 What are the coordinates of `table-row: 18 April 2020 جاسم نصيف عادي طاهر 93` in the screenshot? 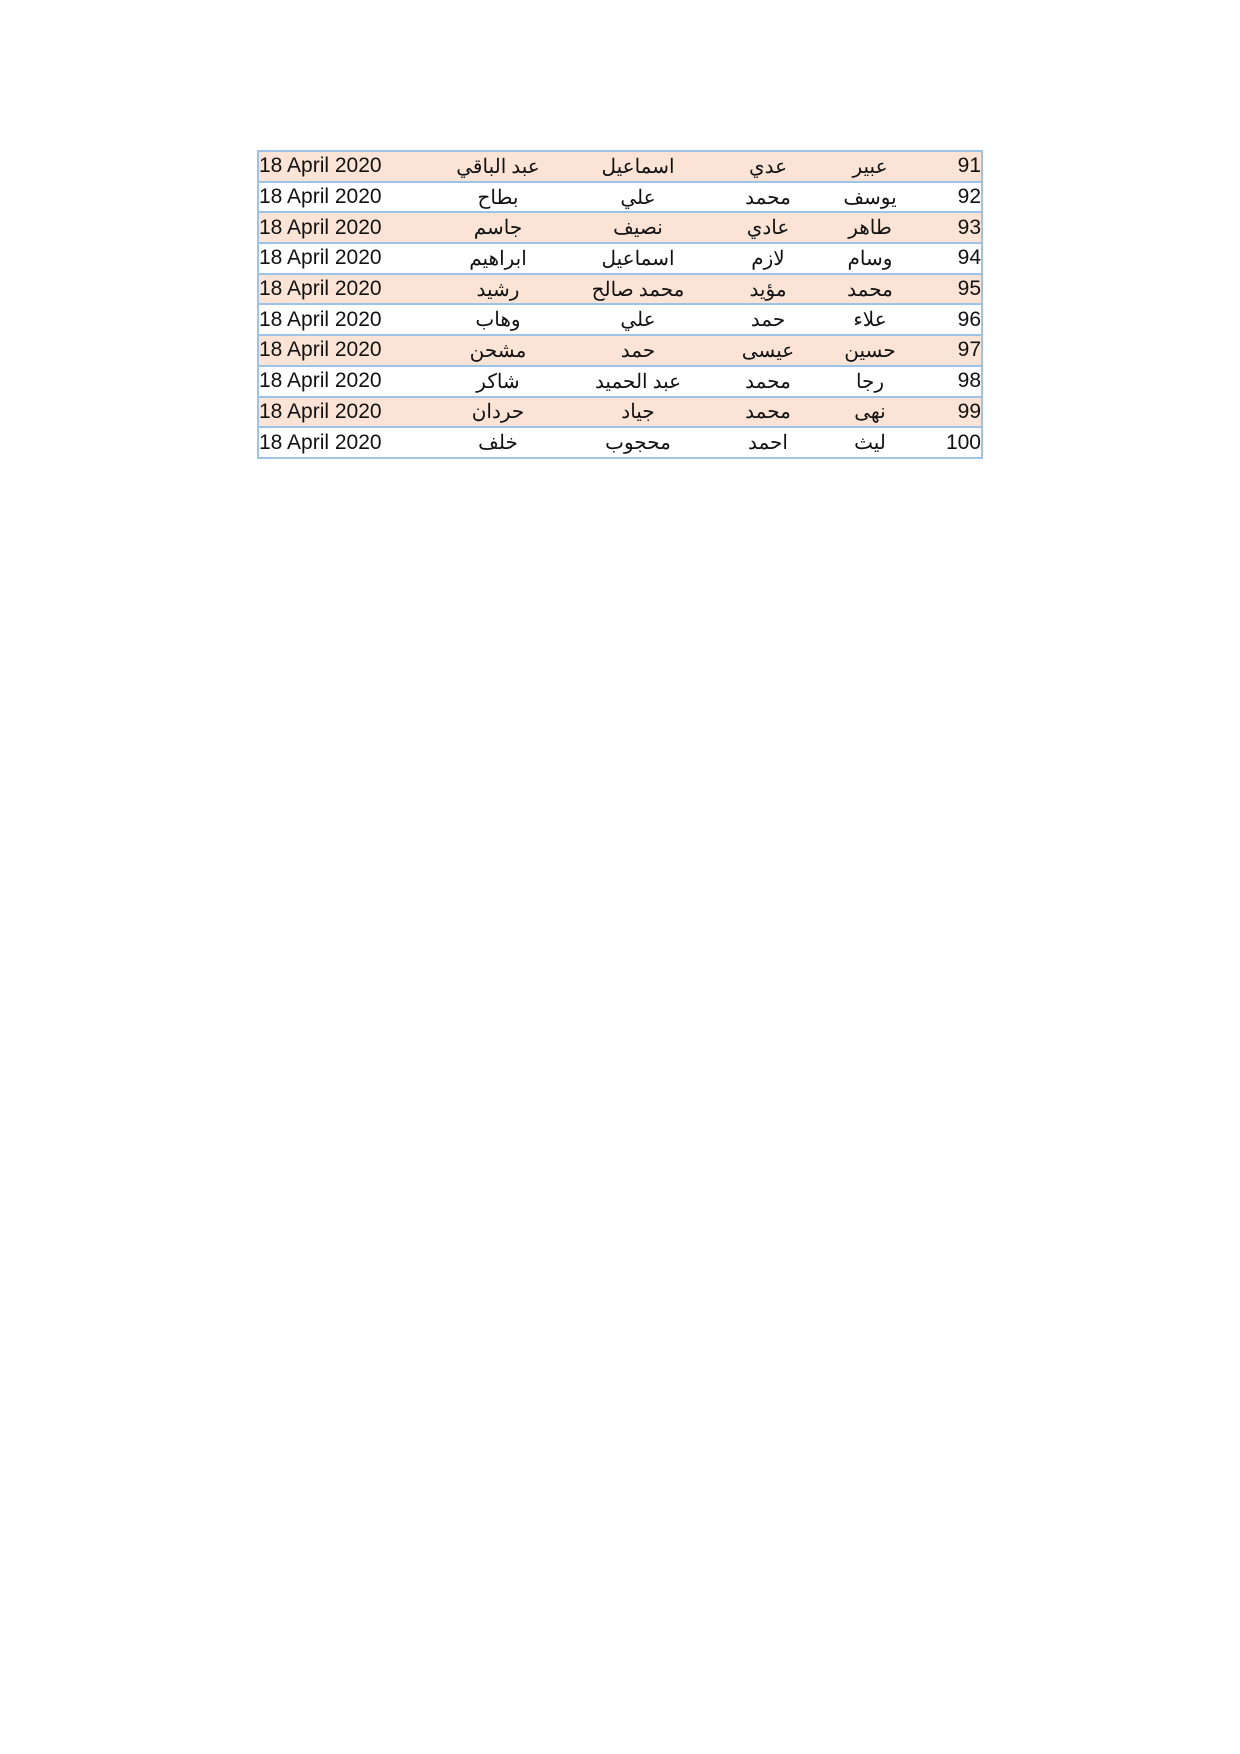 It's located at (620, 227).